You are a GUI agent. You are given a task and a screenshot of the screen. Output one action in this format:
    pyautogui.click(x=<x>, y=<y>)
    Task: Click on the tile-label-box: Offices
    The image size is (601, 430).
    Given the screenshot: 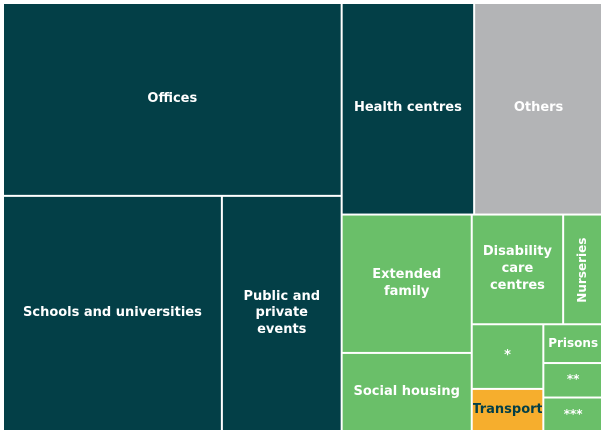 What is the action you would take?
    pyautogui.click(x=172, y=98)
    